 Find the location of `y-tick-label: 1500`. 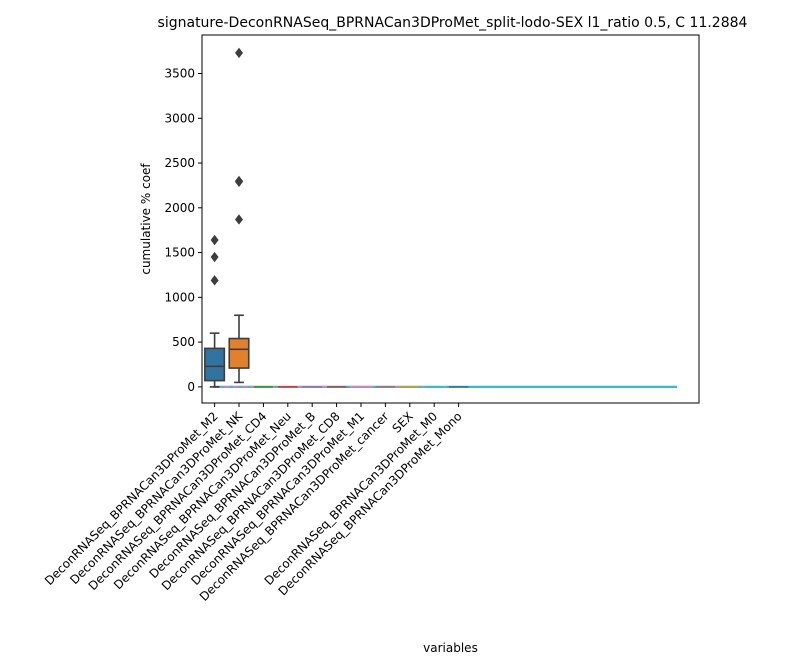

y-tick-label: 1500 is located at coordinates (179, 253).